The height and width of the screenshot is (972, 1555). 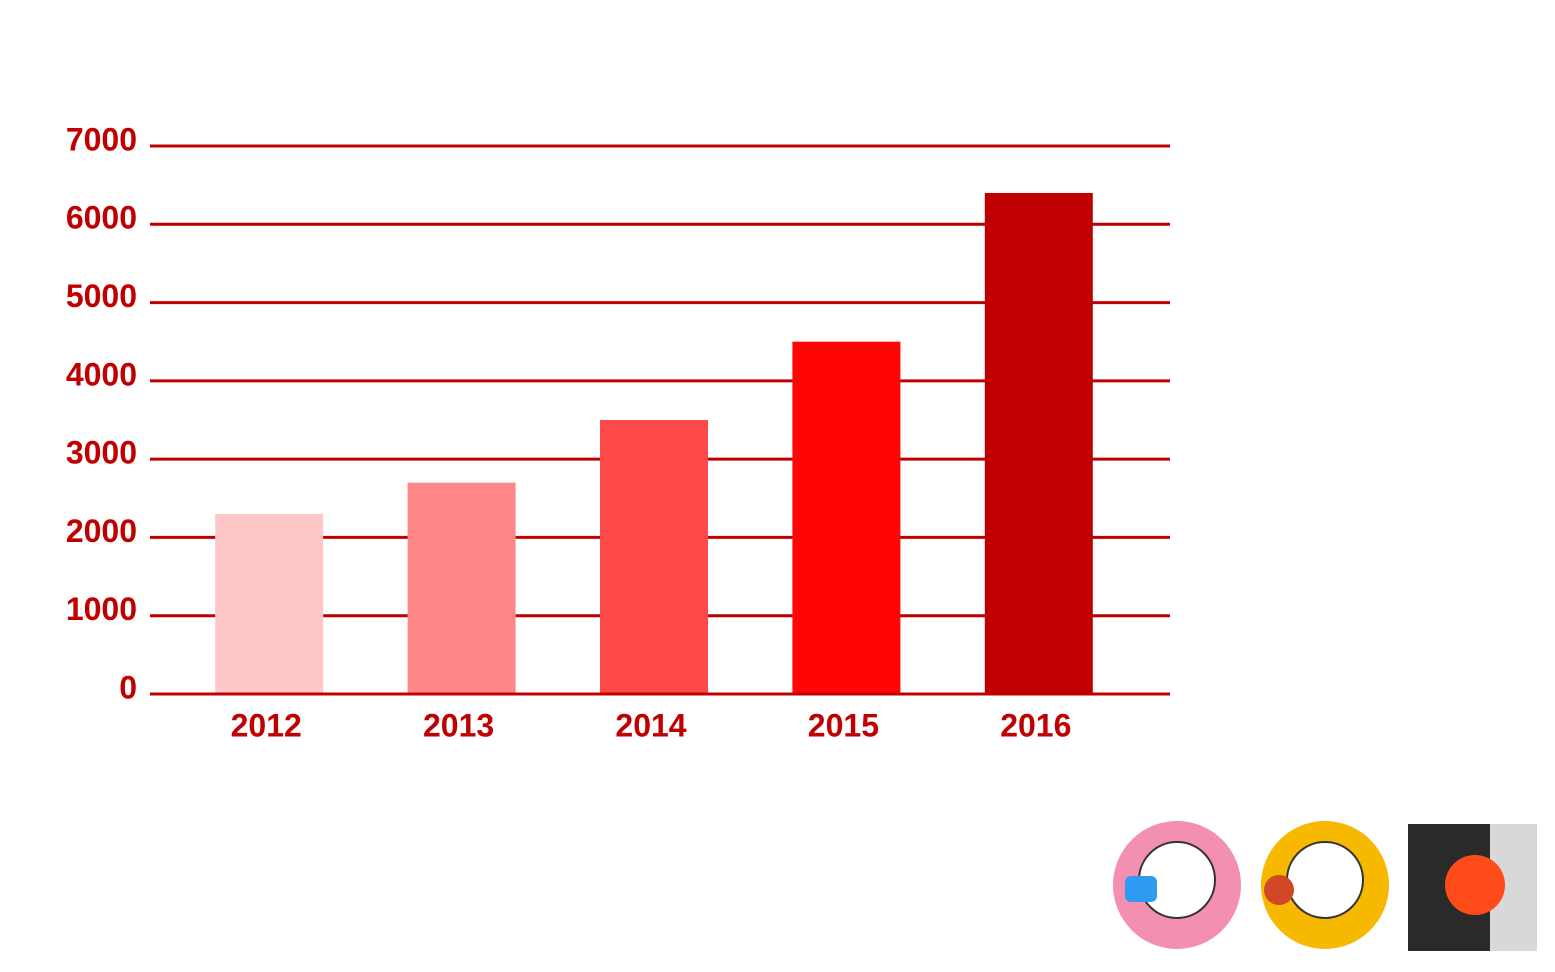 What do you see at coordinates (101, 609) in the screenshot?
I see `y-tick-label: 1000` at bounding box center [101, 609].